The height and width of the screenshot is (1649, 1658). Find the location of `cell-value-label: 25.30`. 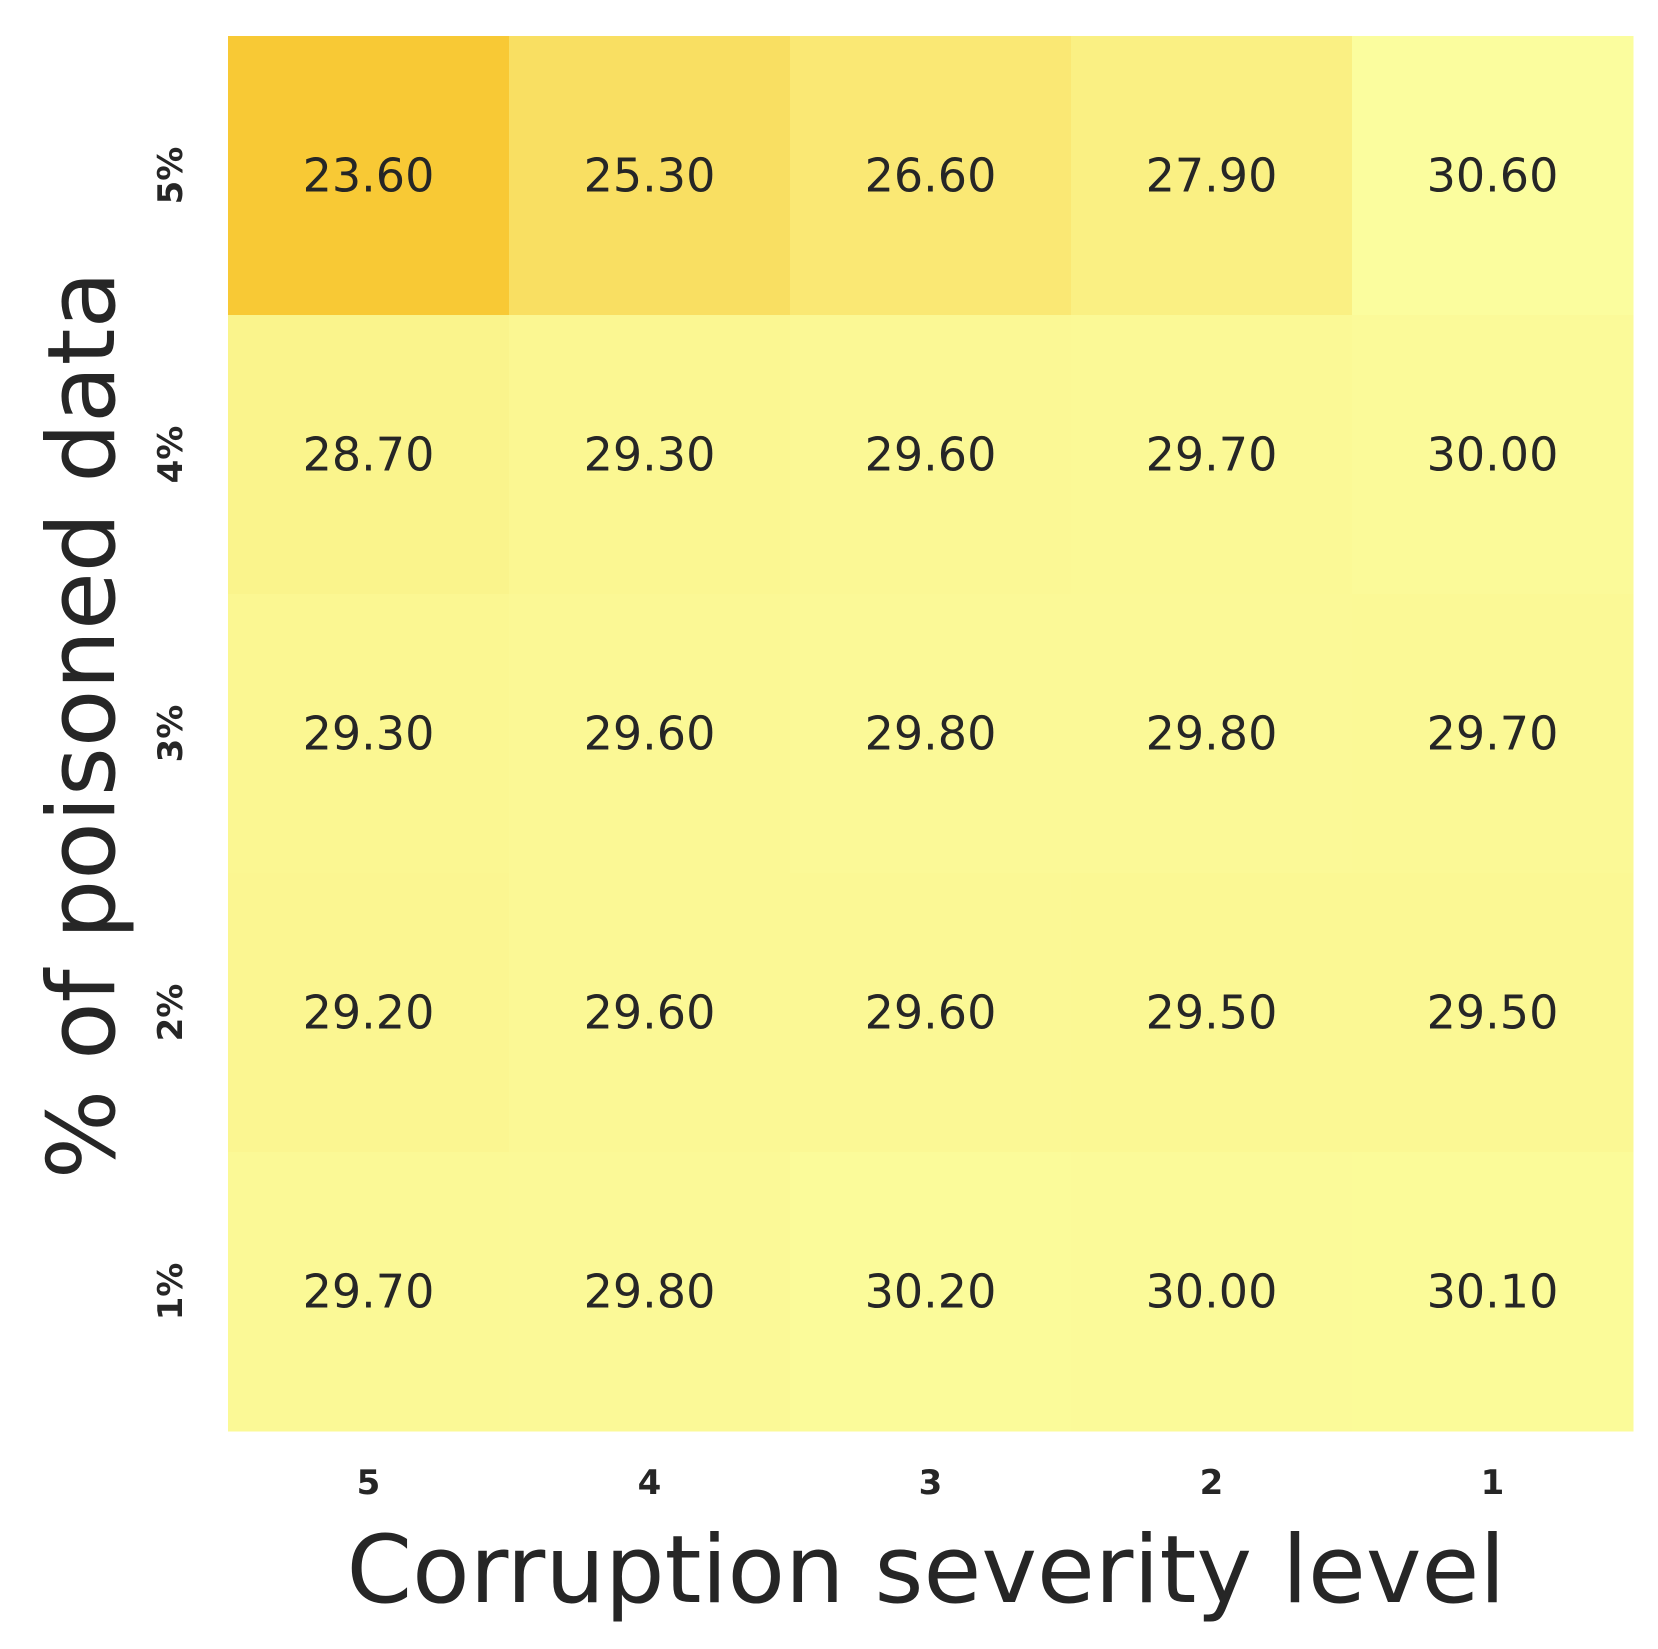

cell-value-label: 25.30 is located at coordinates (650, 176).